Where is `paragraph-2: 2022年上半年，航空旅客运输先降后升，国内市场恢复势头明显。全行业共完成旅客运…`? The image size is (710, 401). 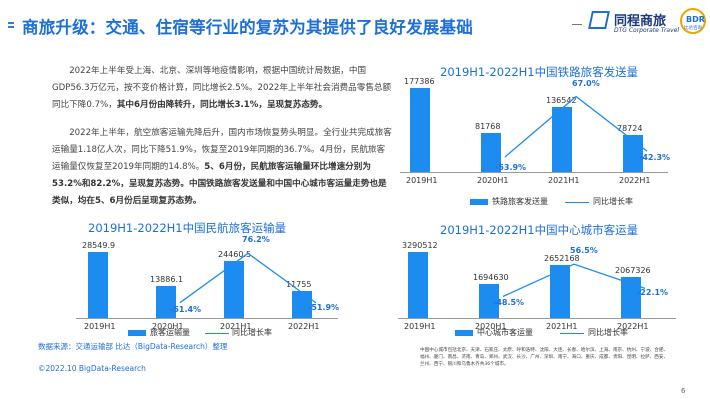
paragraph-2: 2022年上半年，航空旅客运输先降后升，国内市场恢复势头明显。全行业共完成旅客运… is located at coordinates (222, 167).